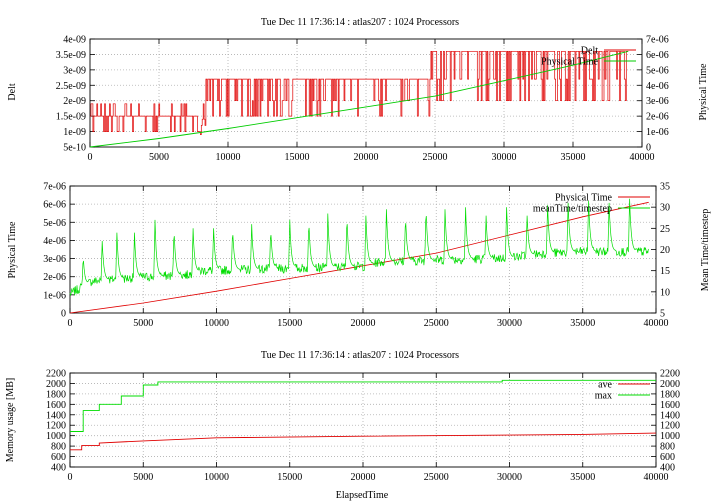 The height and width of the screenshot is (504, 720). Describe the element at coordinates (56, 374) in the screenshot. I see `y-tick-label: 2200` at that location.